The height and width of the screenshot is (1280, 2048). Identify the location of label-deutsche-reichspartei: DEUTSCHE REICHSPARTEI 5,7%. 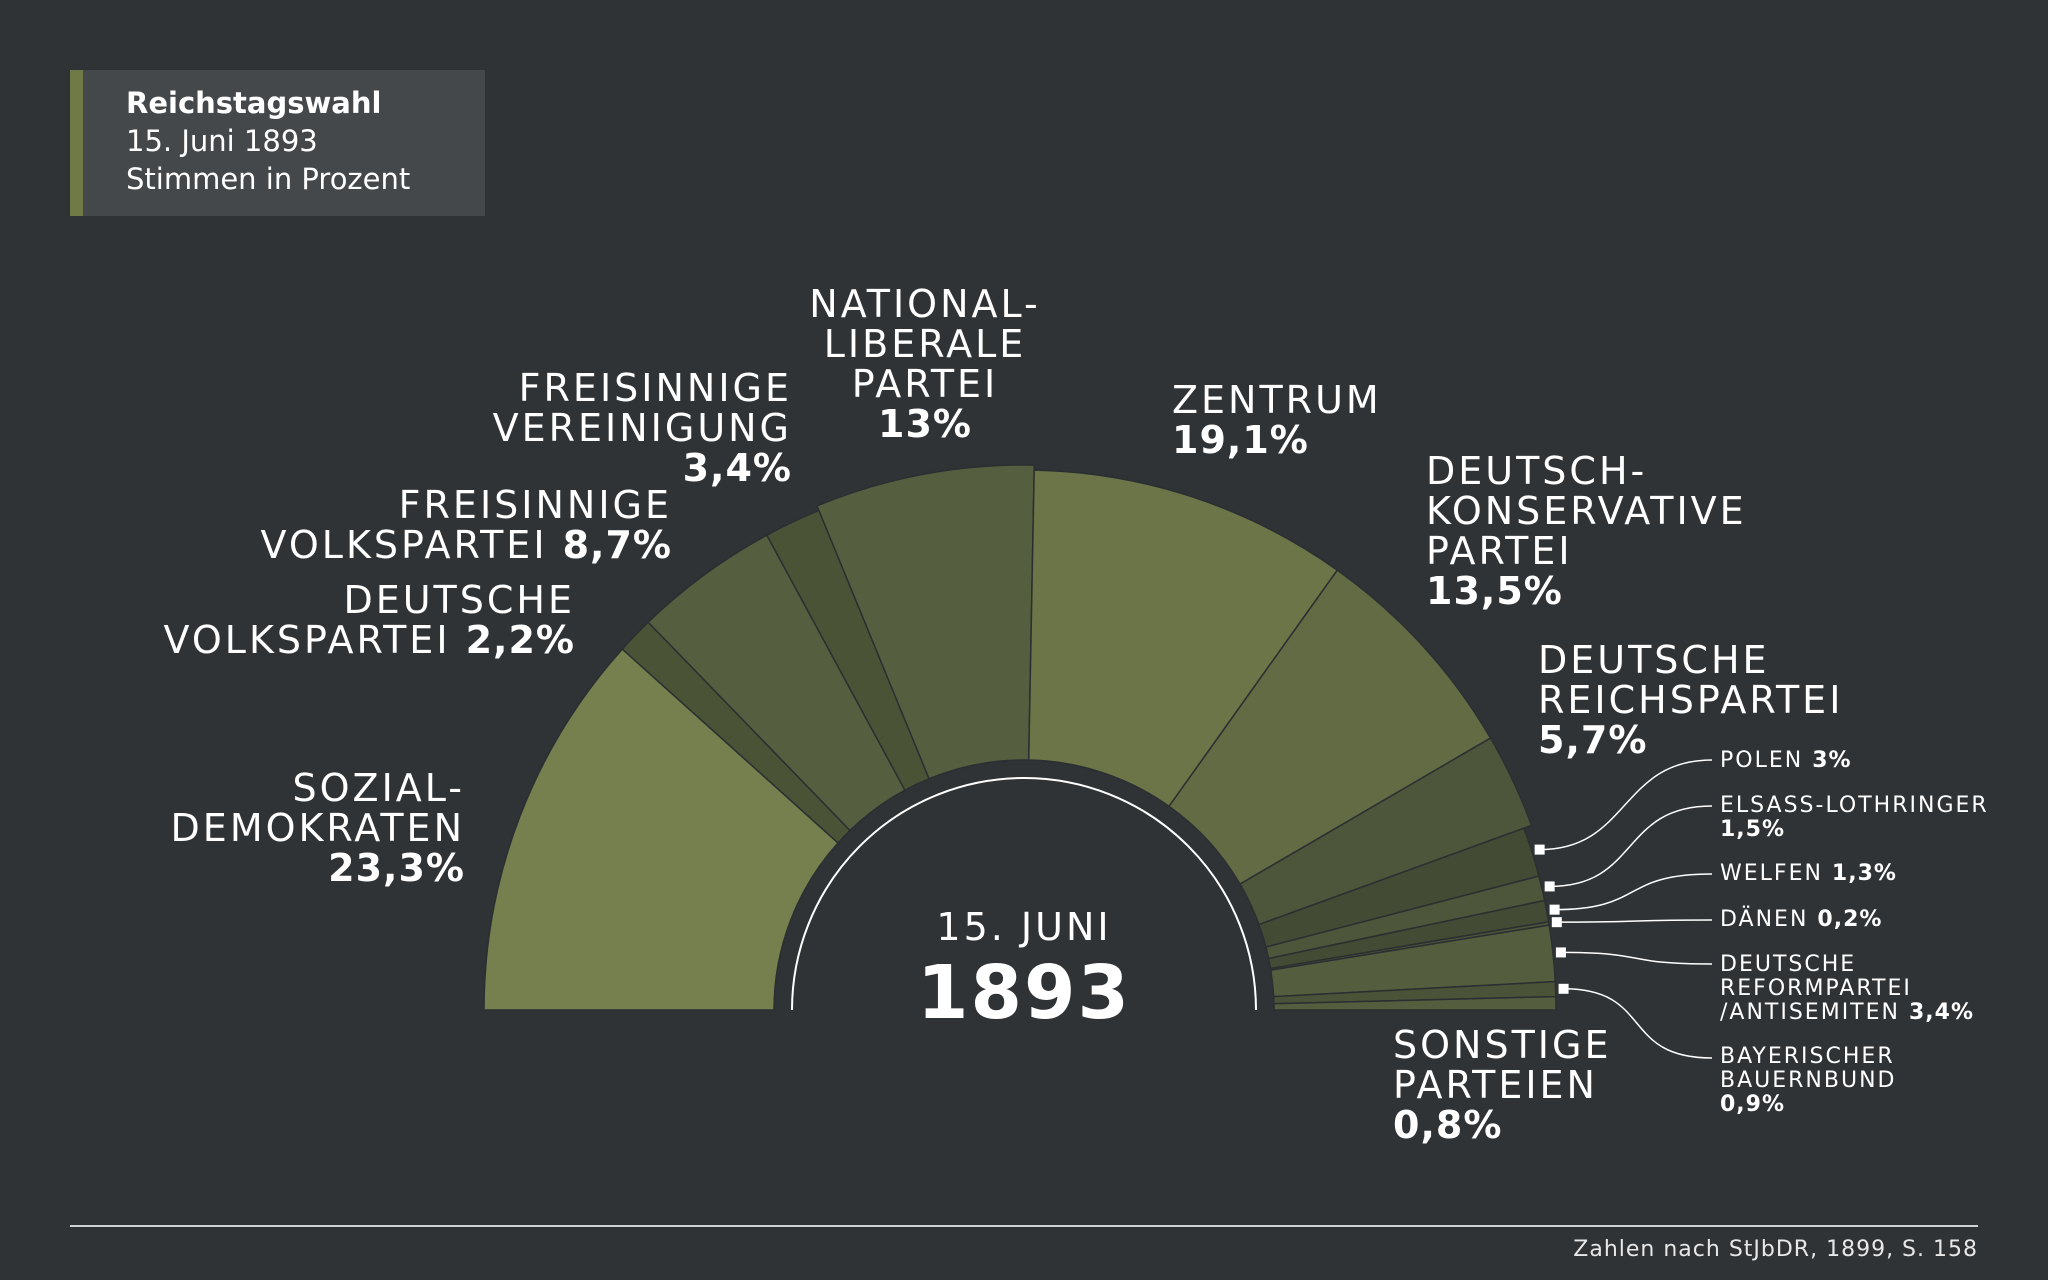
(1691, 700).